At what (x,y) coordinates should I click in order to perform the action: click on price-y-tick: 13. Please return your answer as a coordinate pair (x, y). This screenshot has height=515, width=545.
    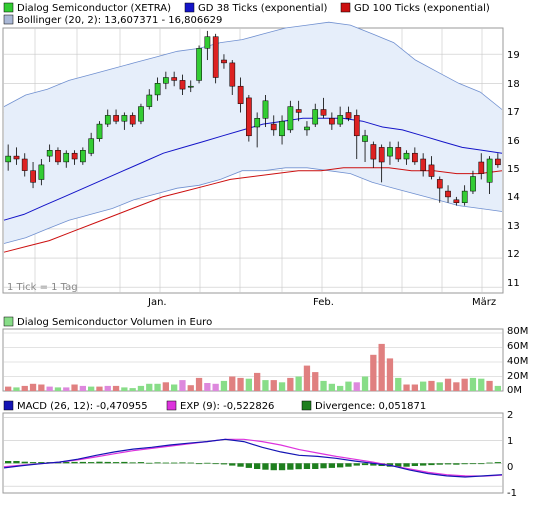
    Looking at the image, I should click on (513, 226).